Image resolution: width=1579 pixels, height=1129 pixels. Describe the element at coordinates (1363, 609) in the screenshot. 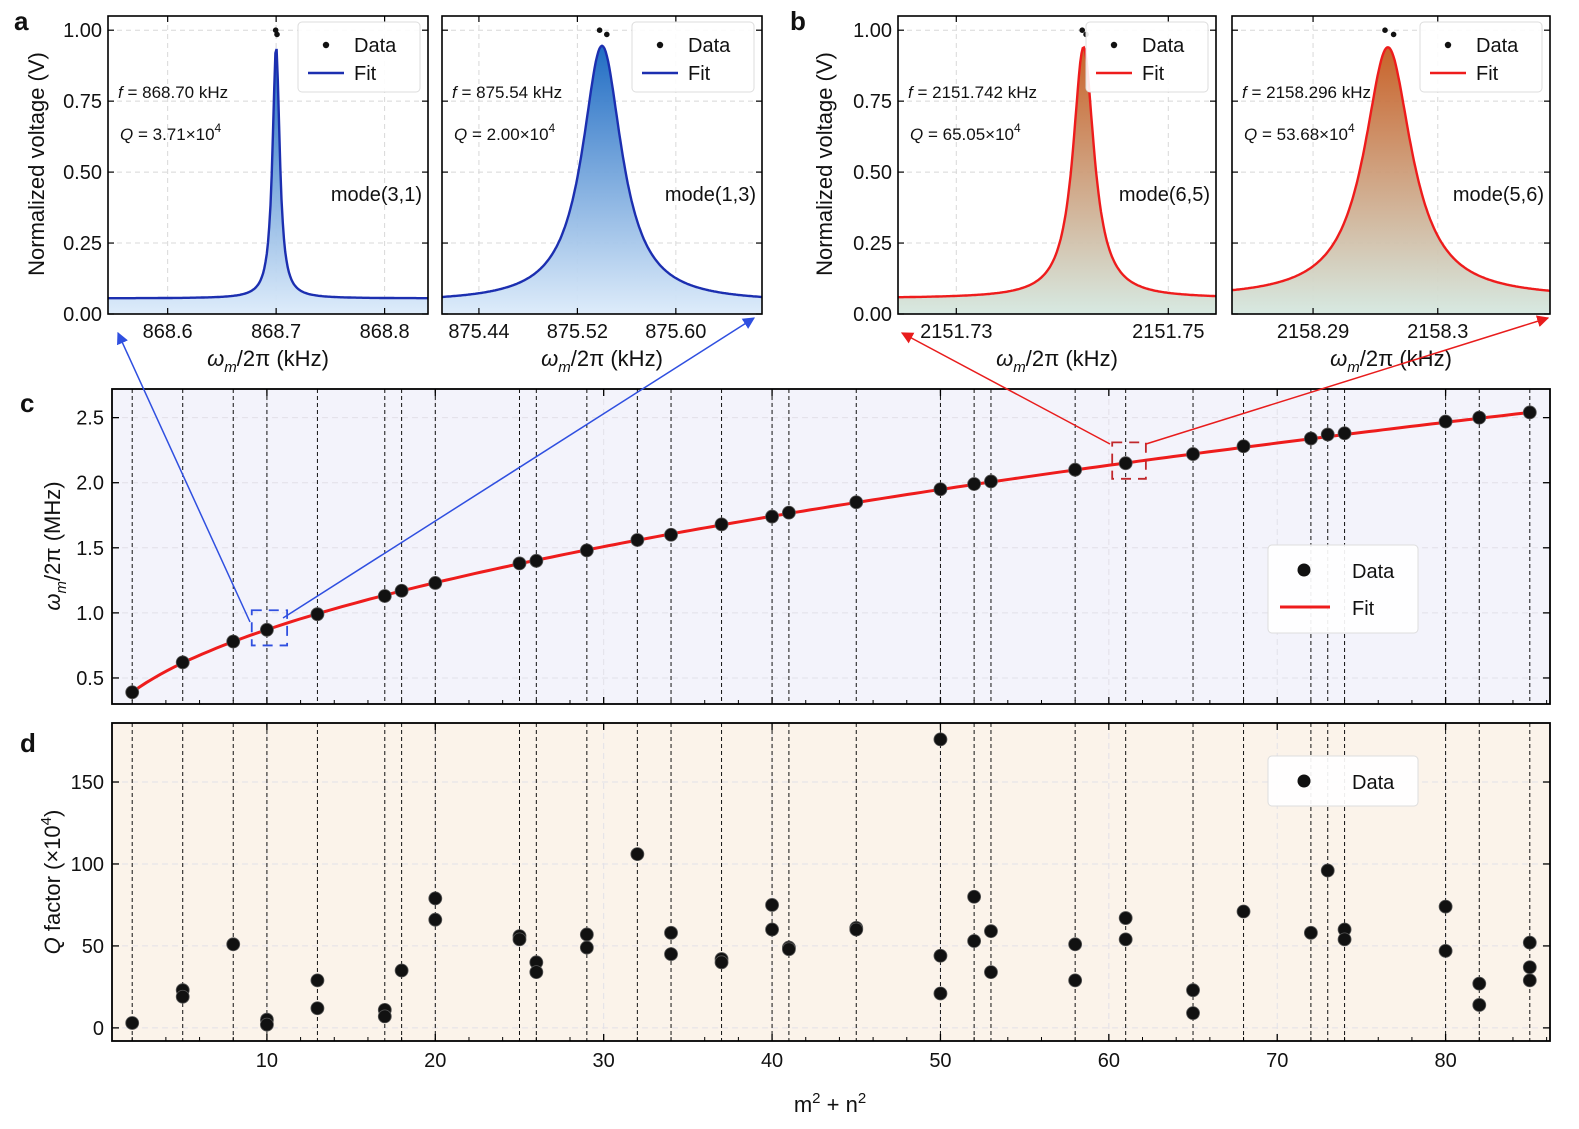

I see `legend-label-fit: Fit` at that location.